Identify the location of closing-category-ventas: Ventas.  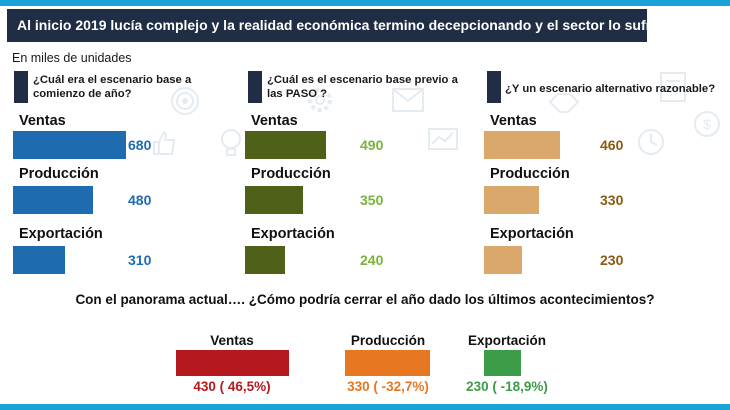
(232, 340).